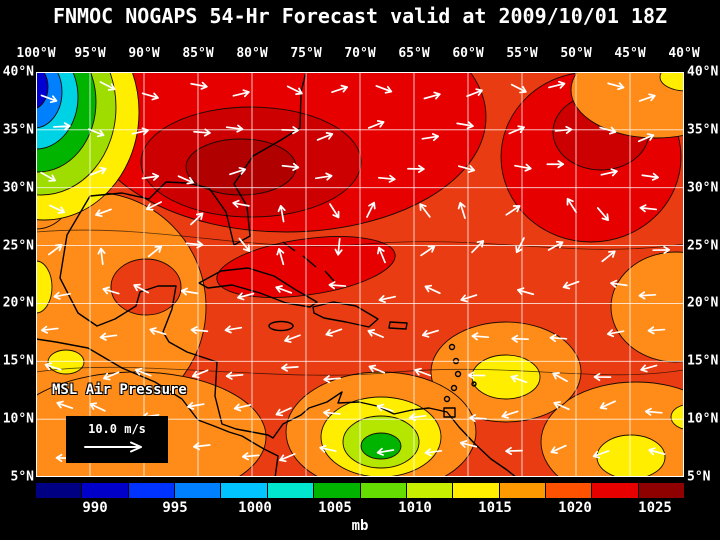  Describe the element at coordinates (468, 53) in the screenshot. I see `lon-label: 60°W` at that location.